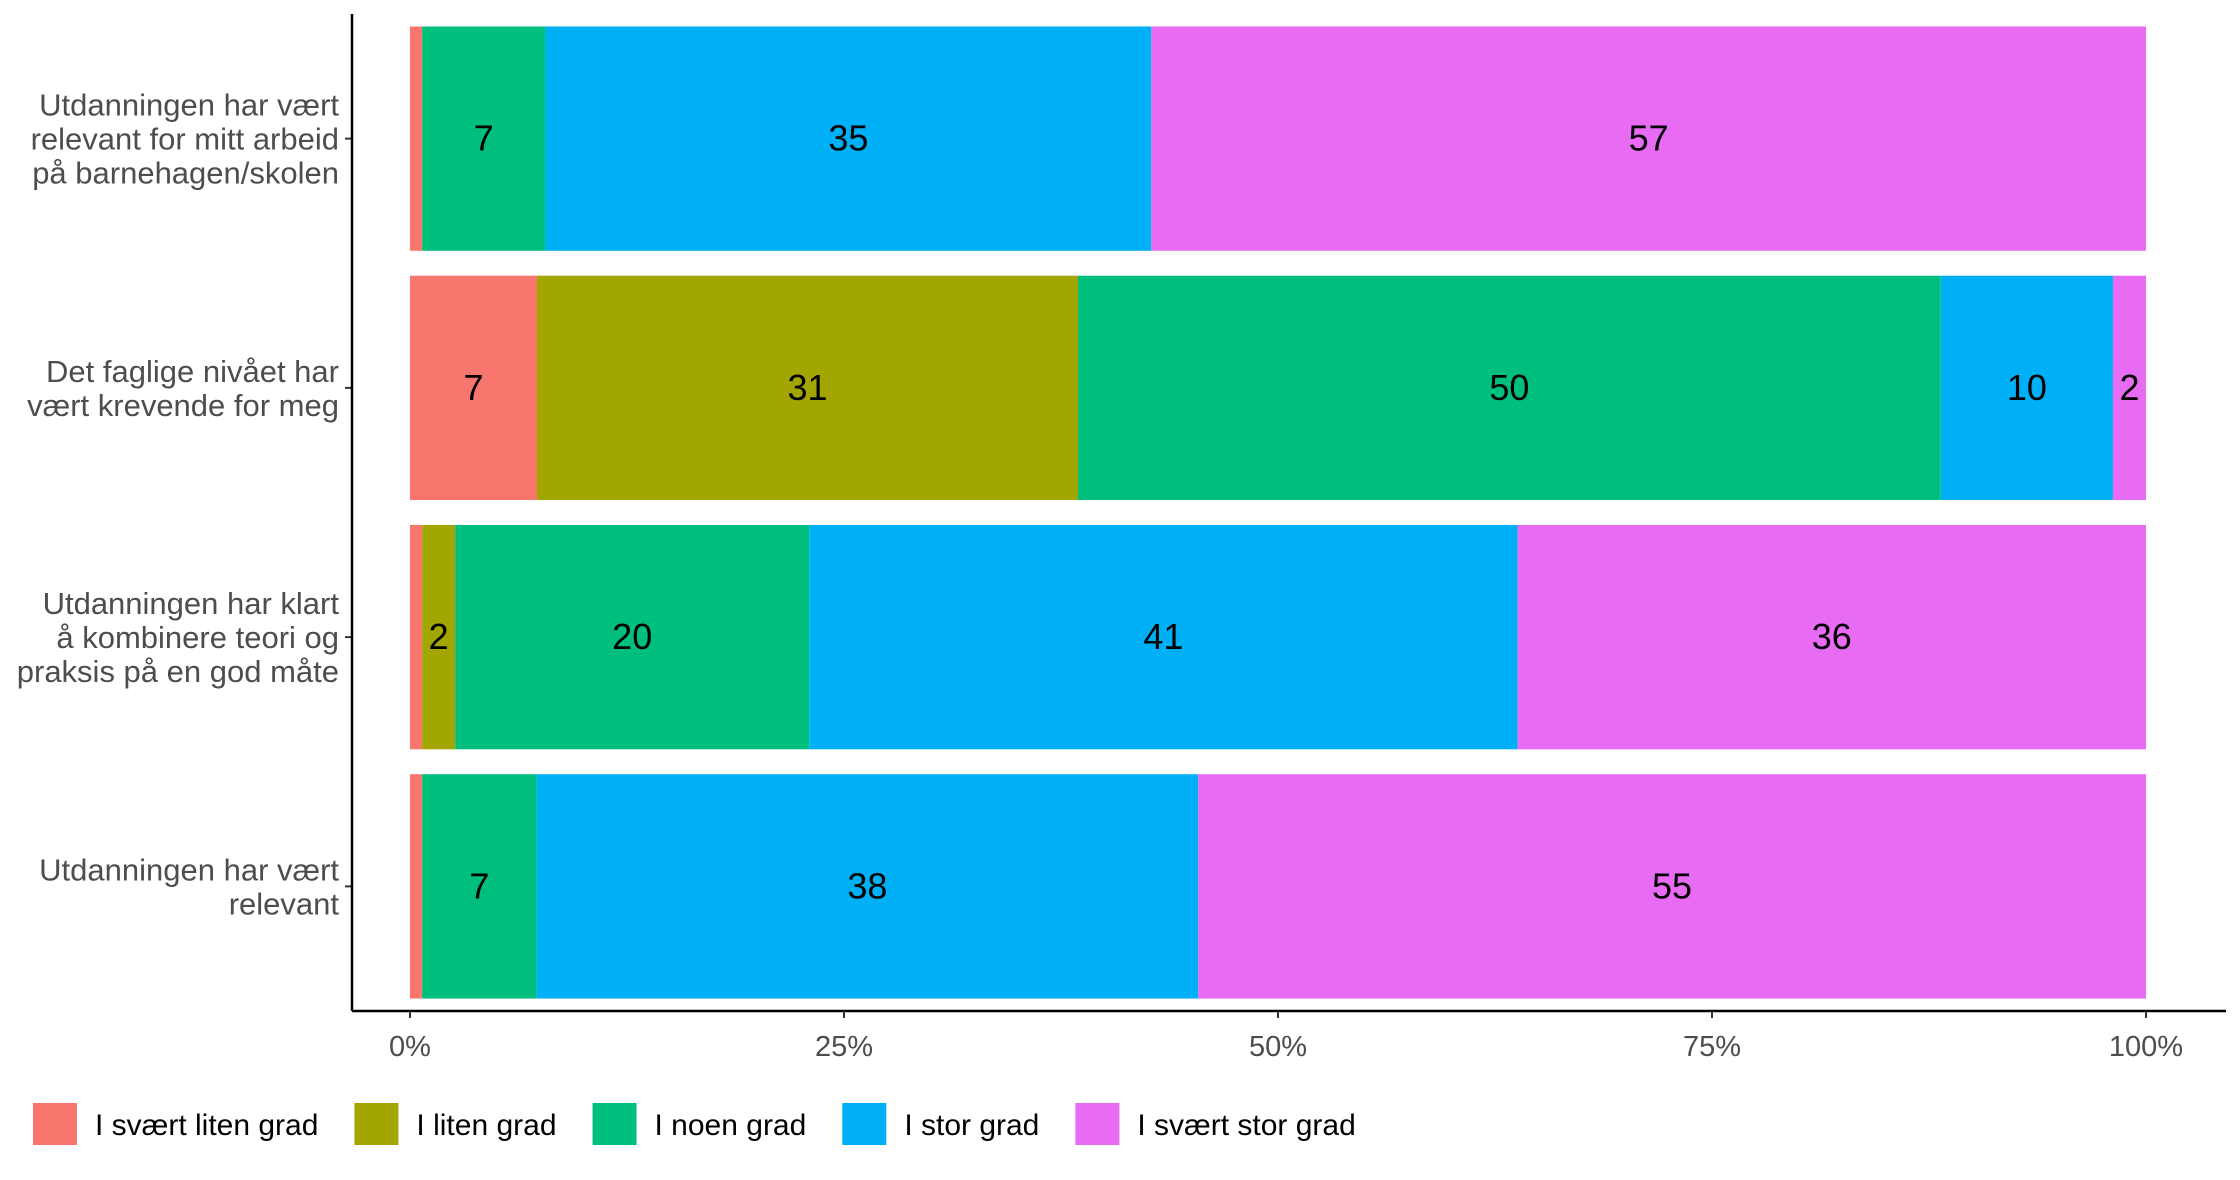 The height and width of the screenshot is (1180, 2240). Describe the element at coordinates (206, 1125) in the screenshot. I see `legend-label: I svært liten grad` at that location.